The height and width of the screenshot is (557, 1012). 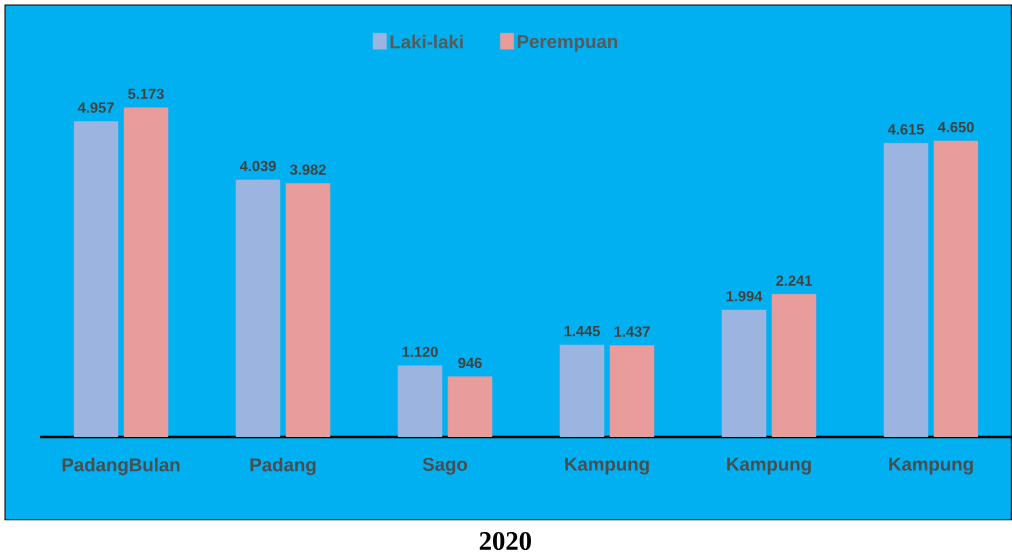 What do you see at coordinates (794, 280) in the screenshot?
I see `data-label: 2.241` at bounding box center [794, 280].